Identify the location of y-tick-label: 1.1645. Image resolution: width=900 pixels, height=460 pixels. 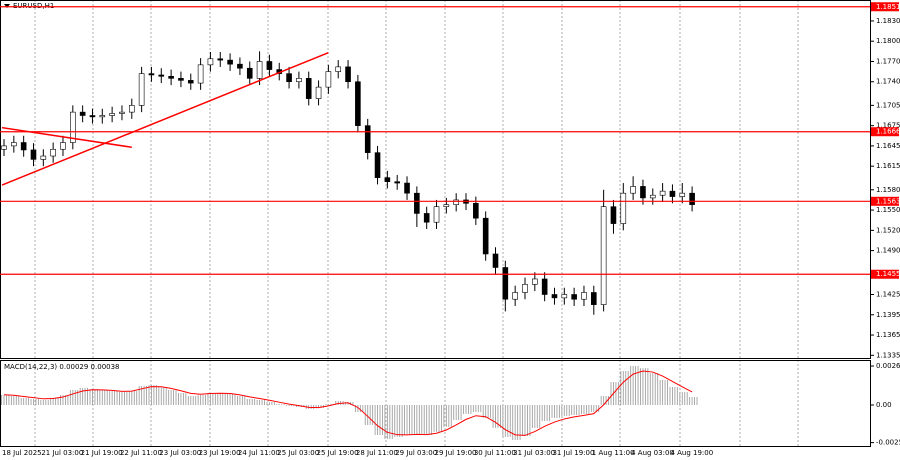
(888, 146).